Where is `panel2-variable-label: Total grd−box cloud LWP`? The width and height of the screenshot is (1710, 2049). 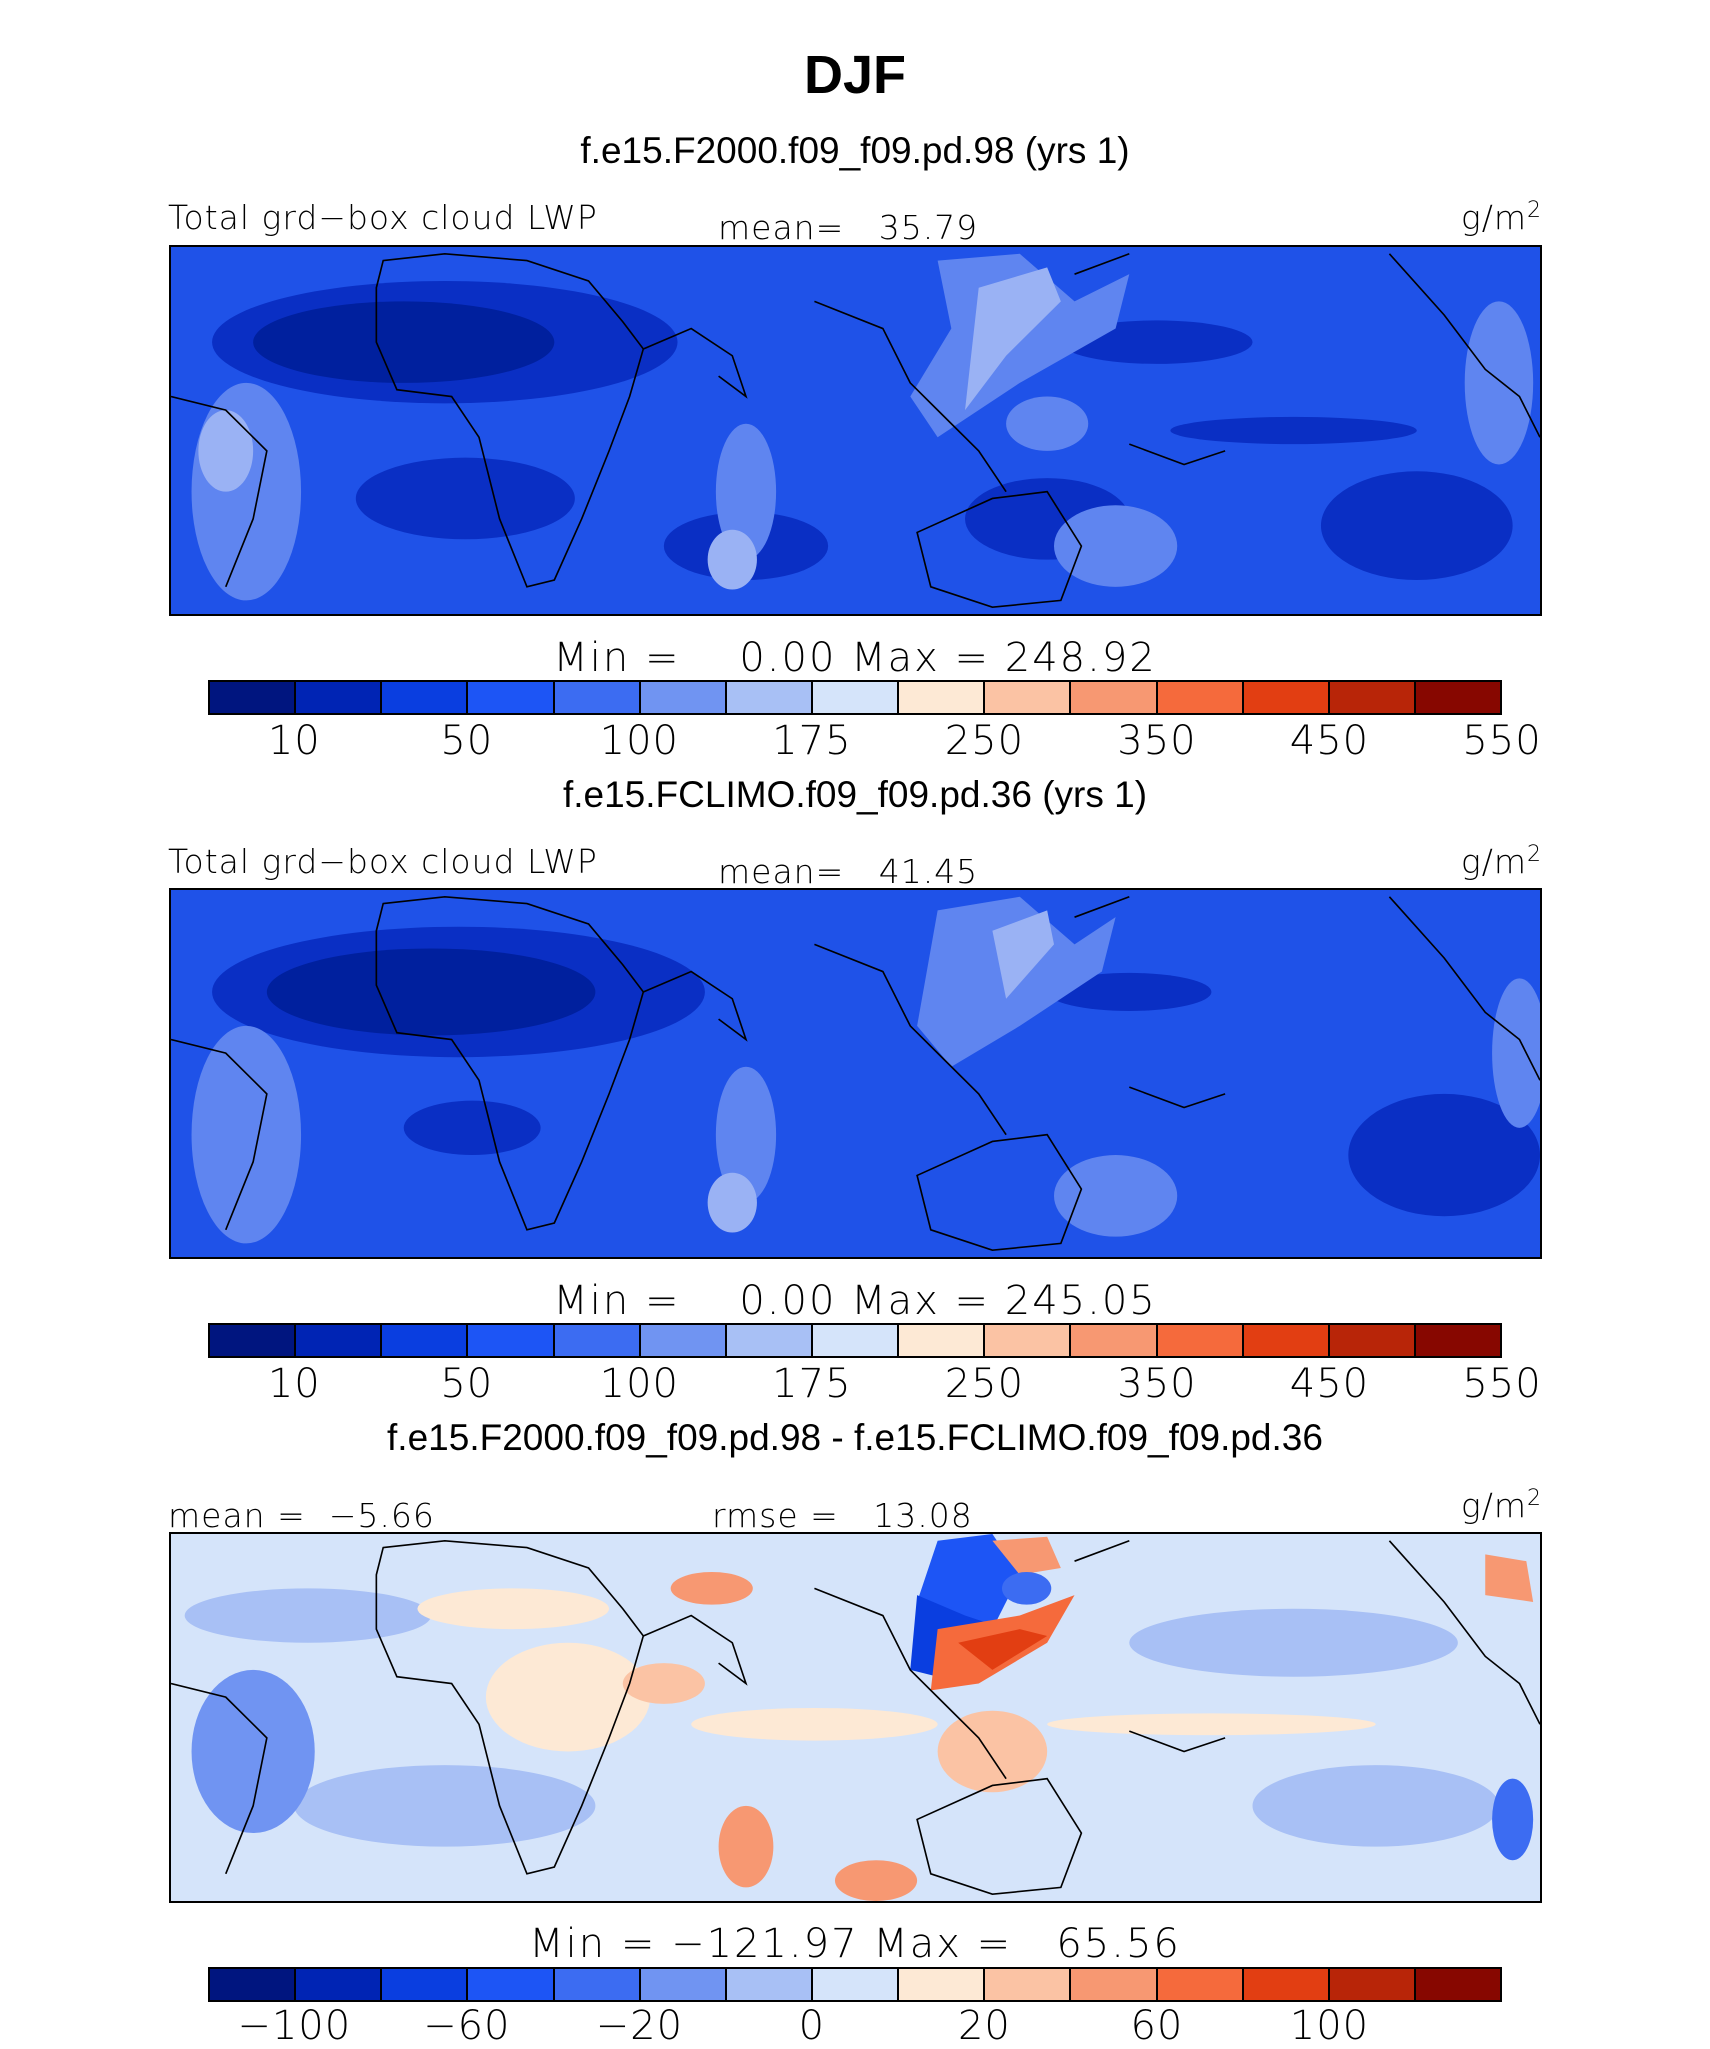 panel2-variable-label: Total grd−box cloud LWP is located at coordinates (383, 861).